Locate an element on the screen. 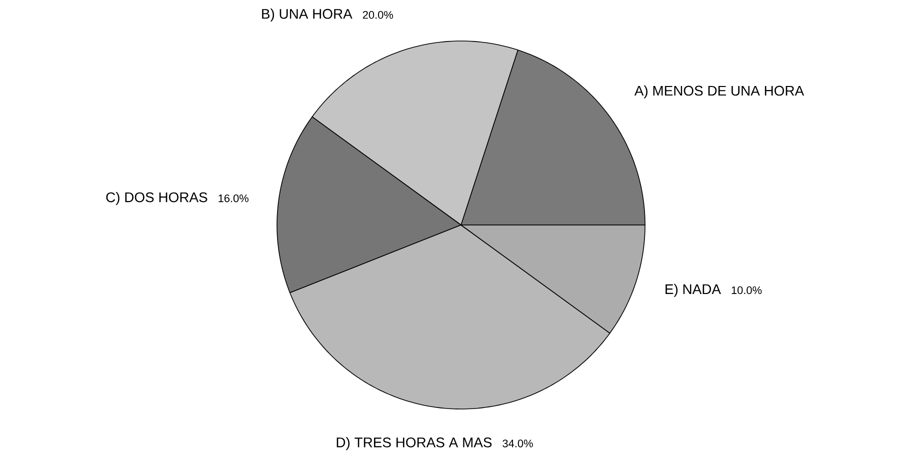 This screenshot has width=916, height=452. slice-label: A) MENOS DE UNA HORA is located at coordinates (719, 91).